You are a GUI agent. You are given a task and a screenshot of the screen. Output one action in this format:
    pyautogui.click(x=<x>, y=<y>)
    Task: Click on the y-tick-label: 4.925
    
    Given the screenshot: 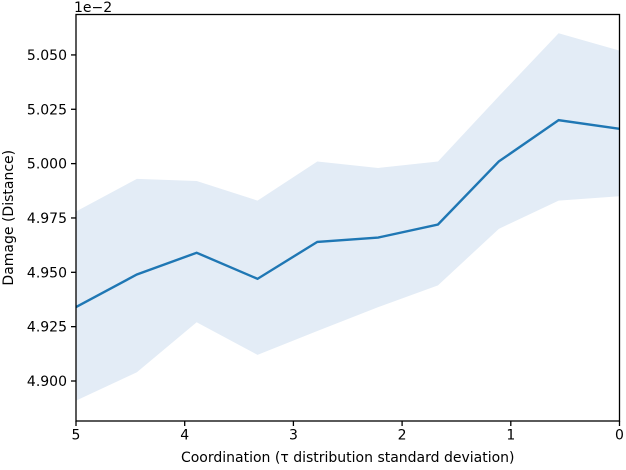 What is the action you would take?
    pyautogui.click(x=47, y=328)
    